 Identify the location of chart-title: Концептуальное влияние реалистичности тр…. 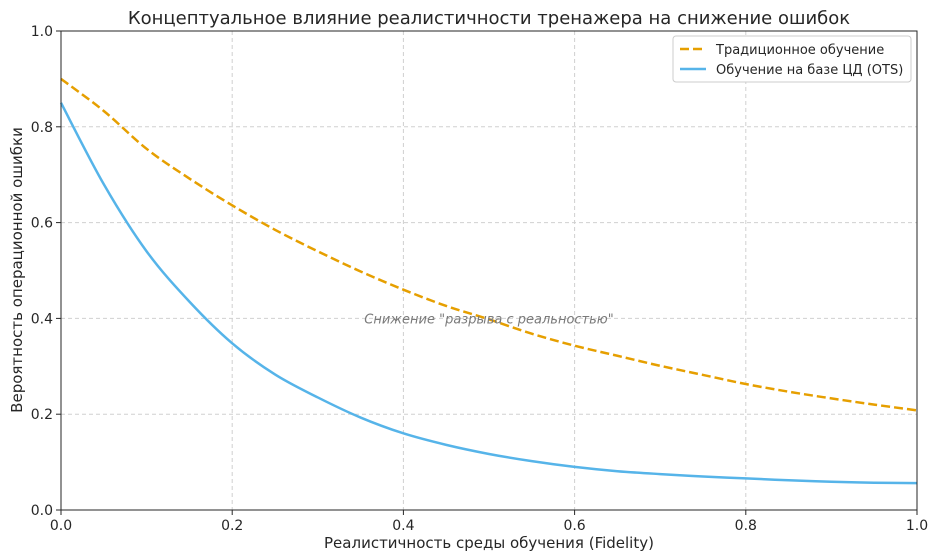
(489, 18).